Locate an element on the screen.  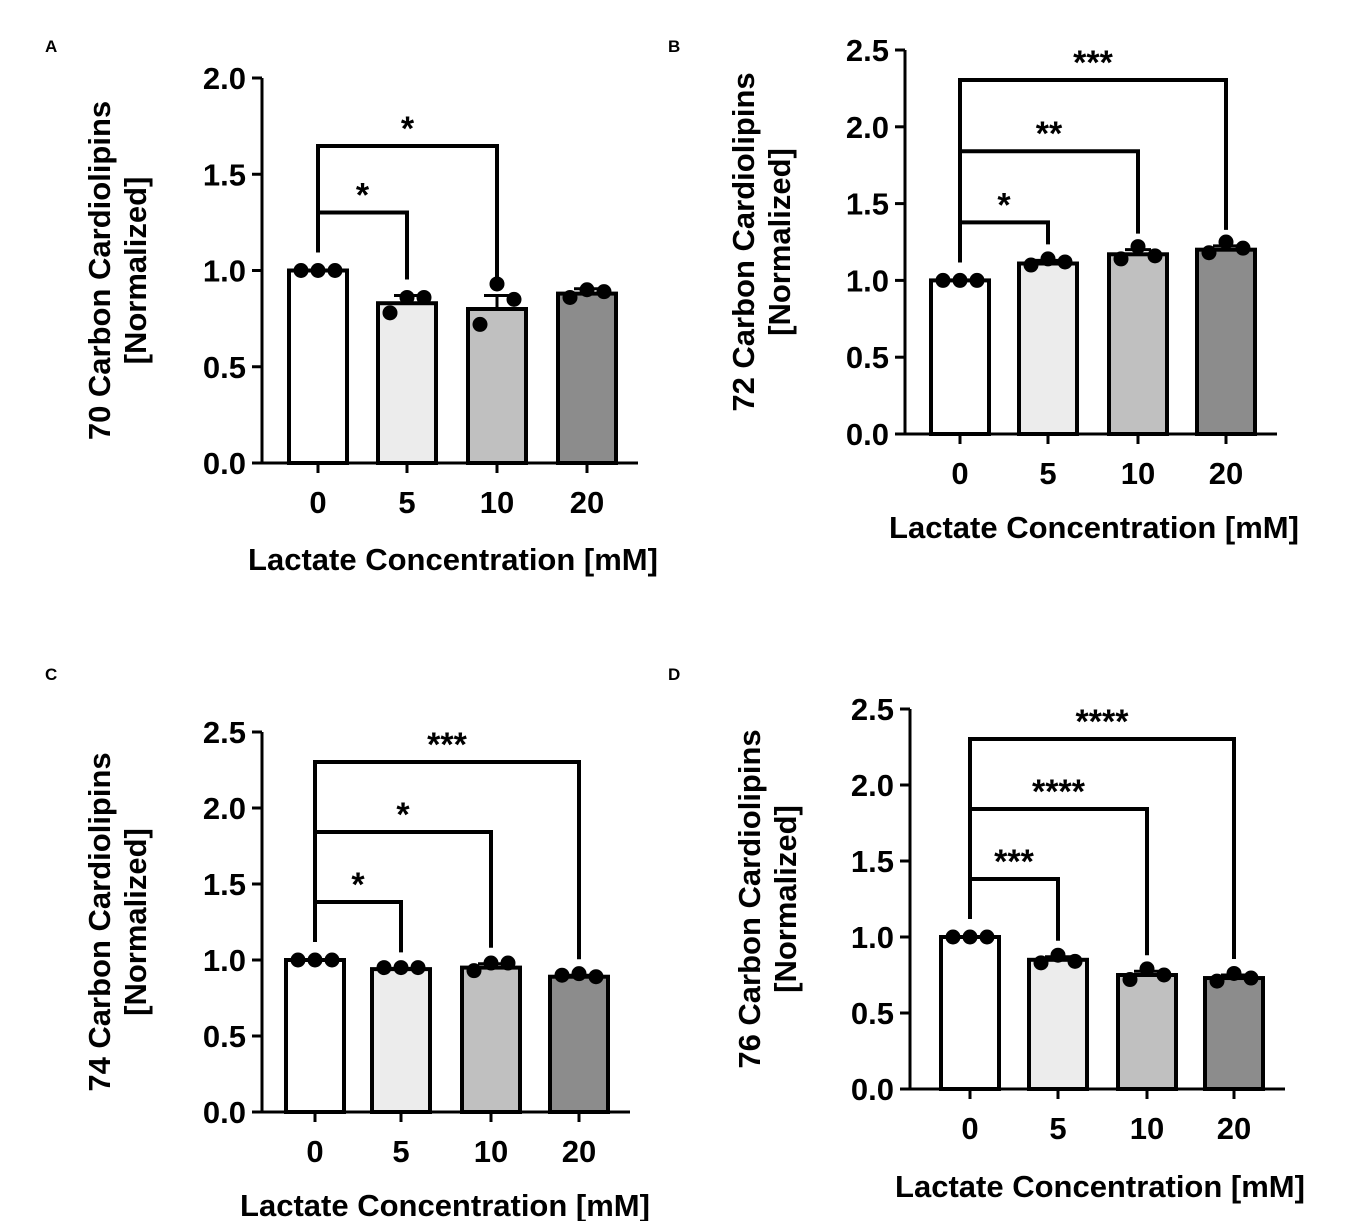
significance-label: ** is located at coordinates (1049, 134).